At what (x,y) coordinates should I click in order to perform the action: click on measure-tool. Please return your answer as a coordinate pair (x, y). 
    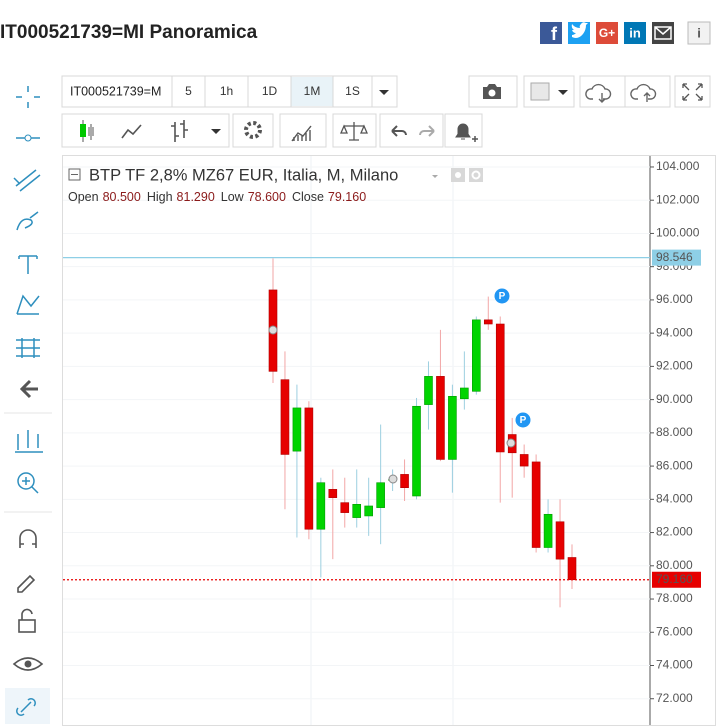
    Looking at the image, I should click on (29, 441).